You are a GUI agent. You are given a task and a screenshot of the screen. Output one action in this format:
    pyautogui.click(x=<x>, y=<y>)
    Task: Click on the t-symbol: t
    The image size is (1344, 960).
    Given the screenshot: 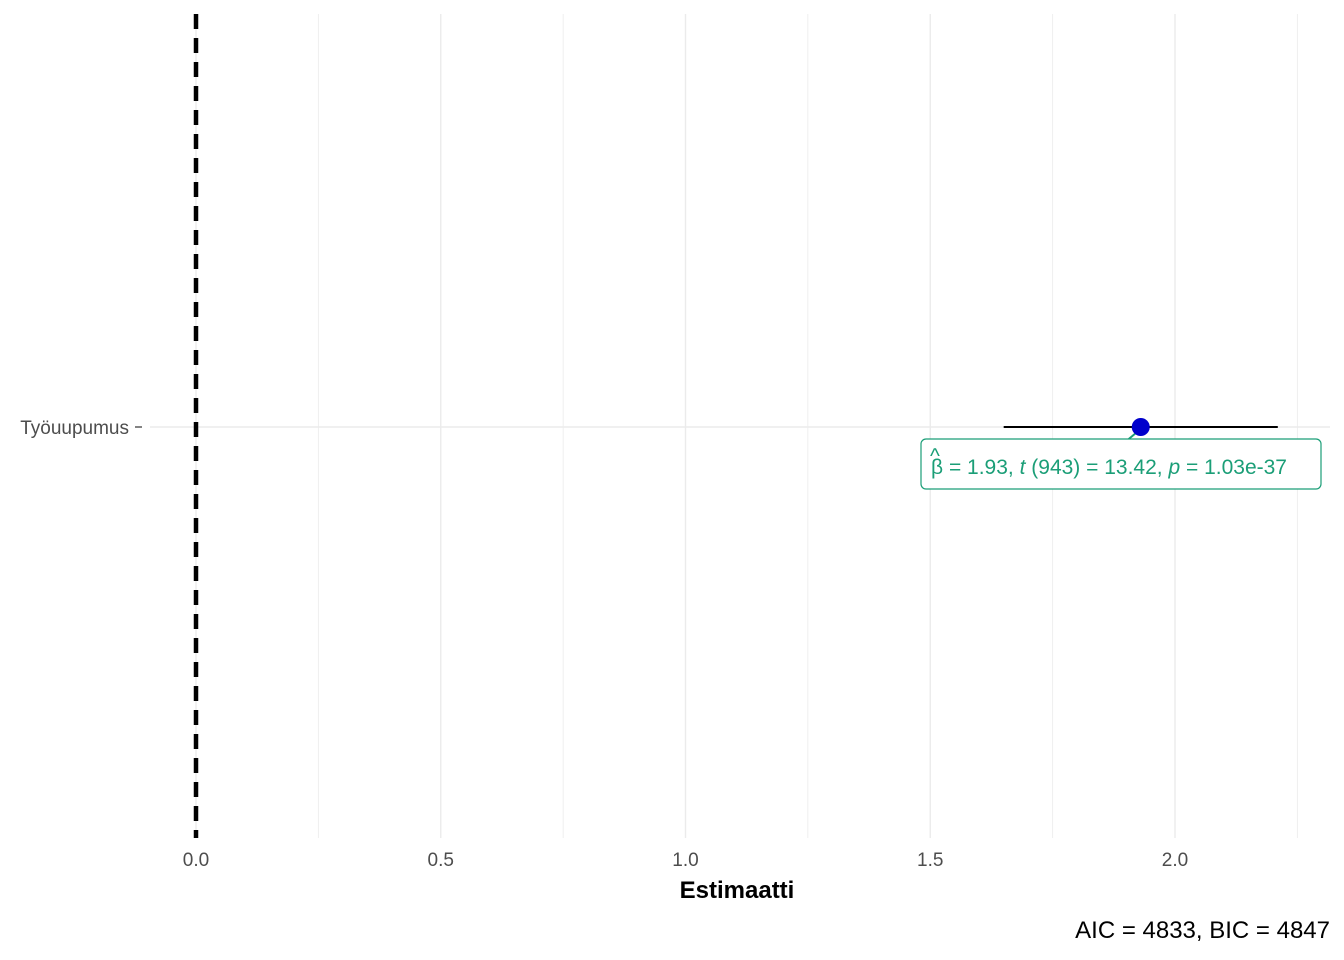 What is the action you would take?
    pyautogui.click(x=1023, y=467)
    